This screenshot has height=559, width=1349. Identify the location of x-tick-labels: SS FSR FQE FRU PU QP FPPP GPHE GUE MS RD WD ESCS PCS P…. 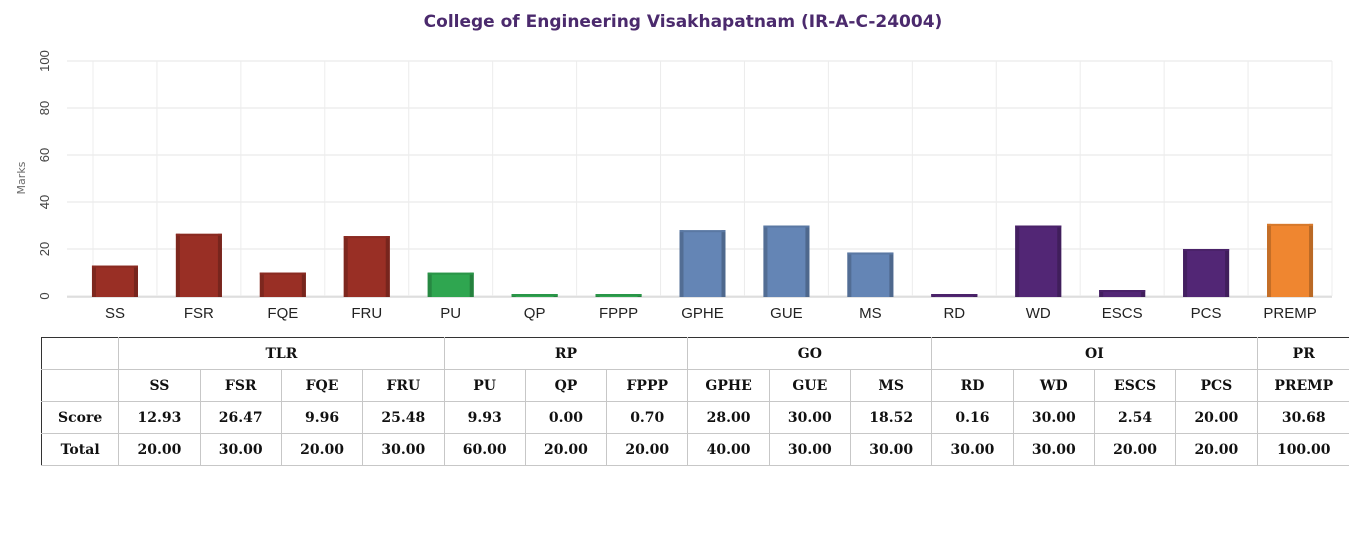
(711, 313).